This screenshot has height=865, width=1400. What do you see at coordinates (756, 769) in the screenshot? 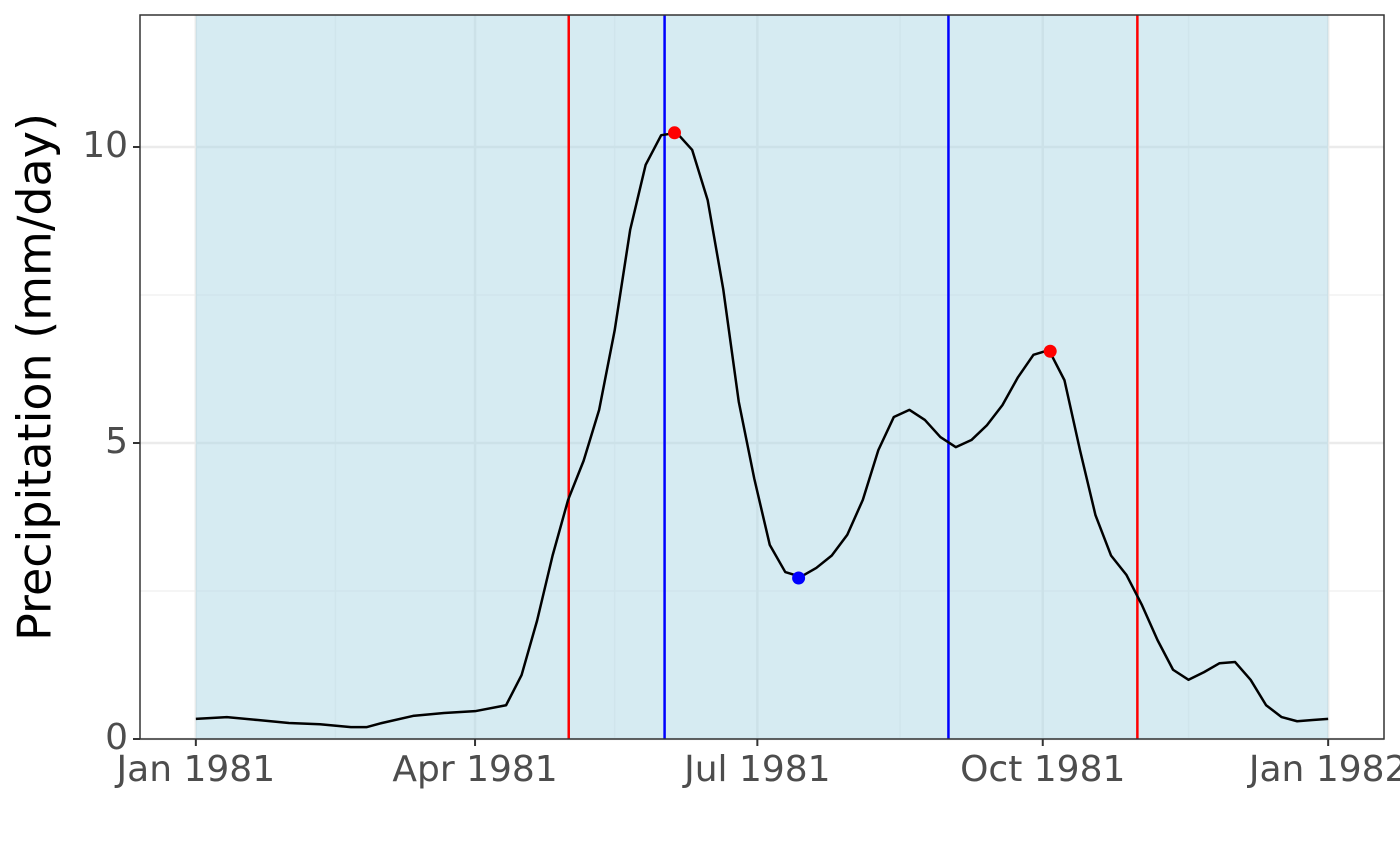
I see `x-tick-label: Jul 1981` at bounding box center [756, 769].